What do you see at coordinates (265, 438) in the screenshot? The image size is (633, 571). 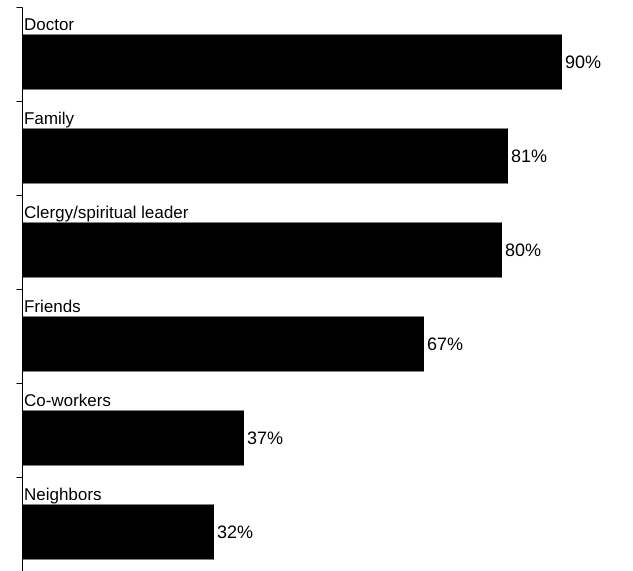 I see `data-label: 37%` at bounding box center [265, 438].